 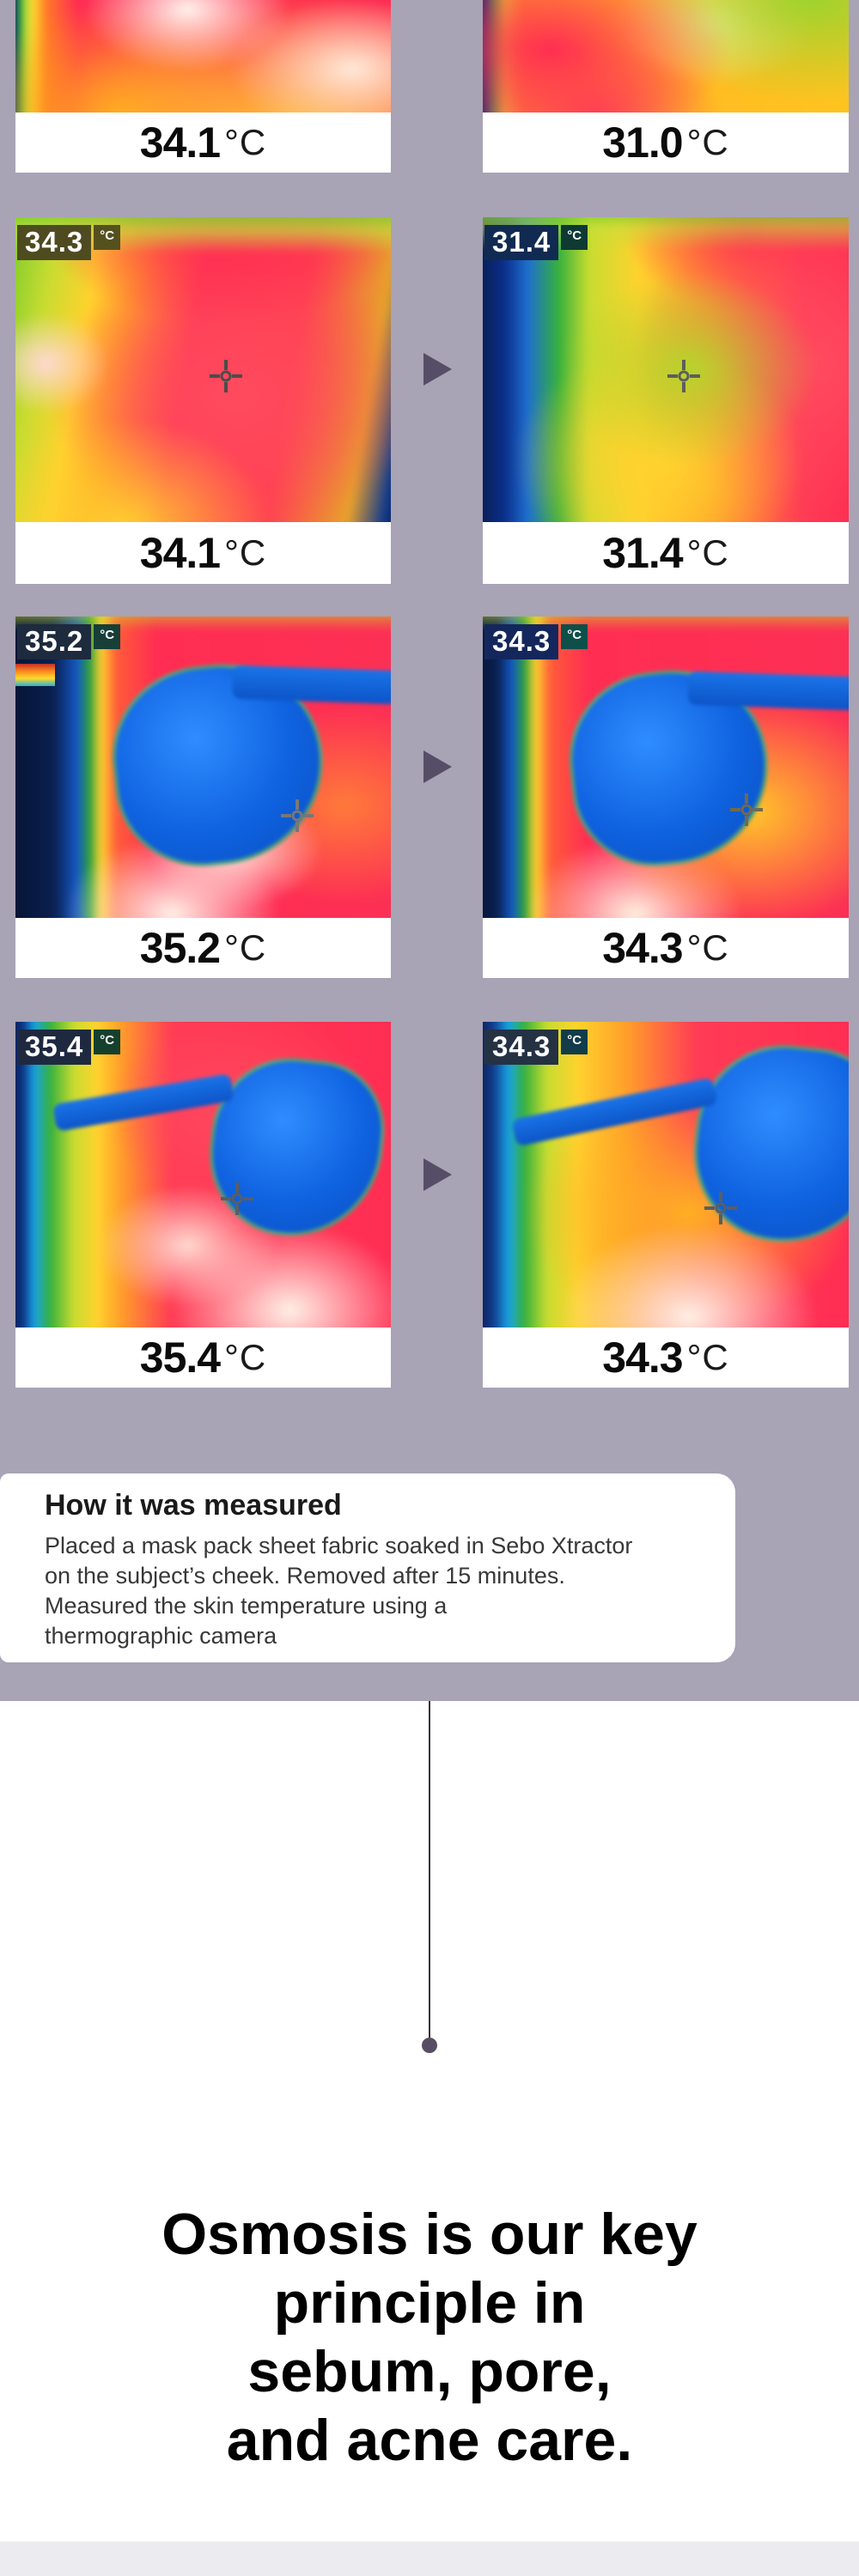 I want to click on principle-heading-line: sebum, pore,, so click(x=430, y=2372).